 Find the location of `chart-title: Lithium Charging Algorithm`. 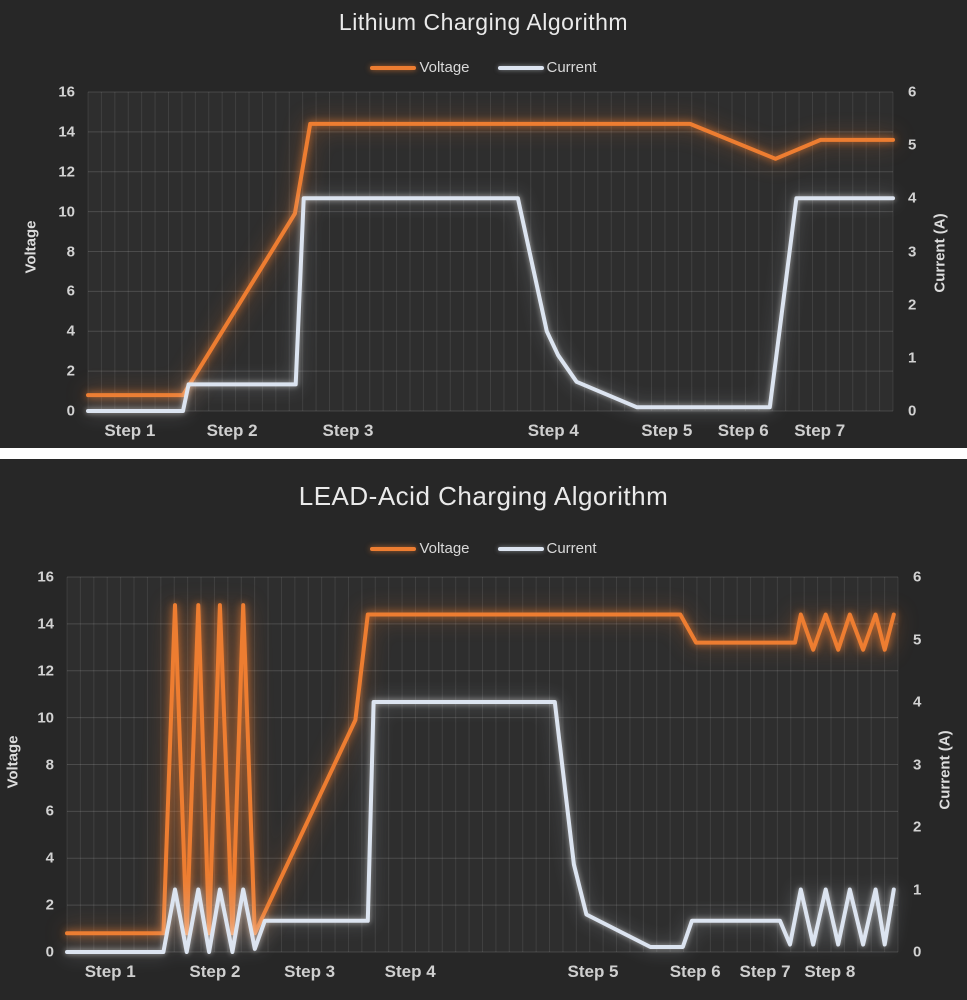

chart-title: Lithium Charging Algorithm is located at coordinates (483, 22).